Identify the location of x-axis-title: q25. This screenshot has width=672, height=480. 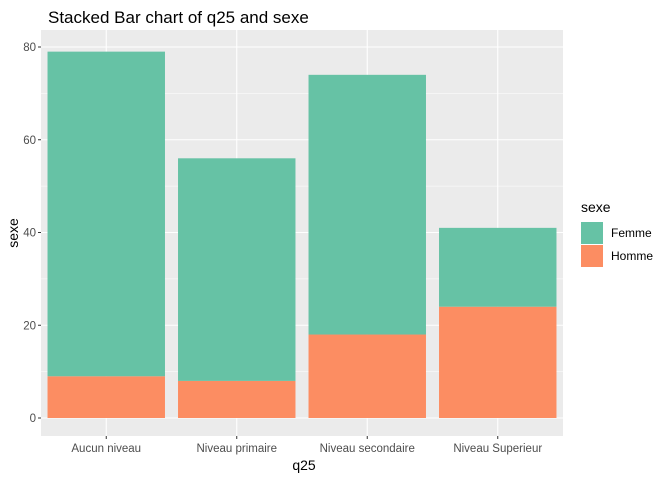
(304, 465).